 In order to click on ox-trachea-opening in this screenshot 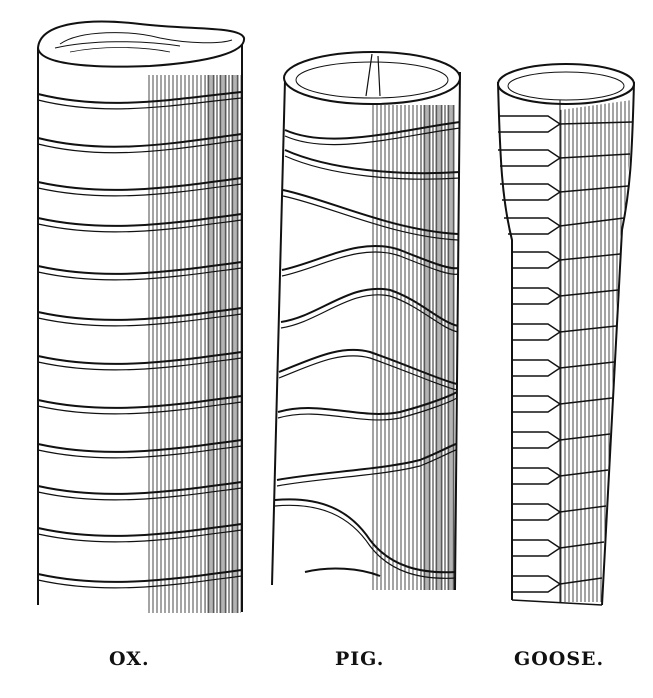, I will do `click(141, 44)`.